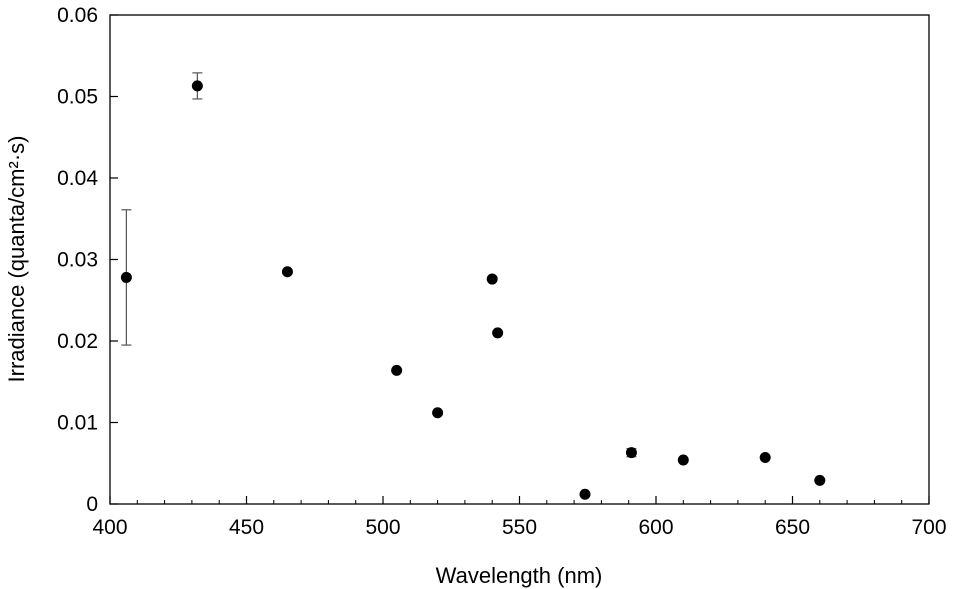 This screenshot has height=589, width=954. I want to click on y-tick-label: 0.05, so click(77, 97).